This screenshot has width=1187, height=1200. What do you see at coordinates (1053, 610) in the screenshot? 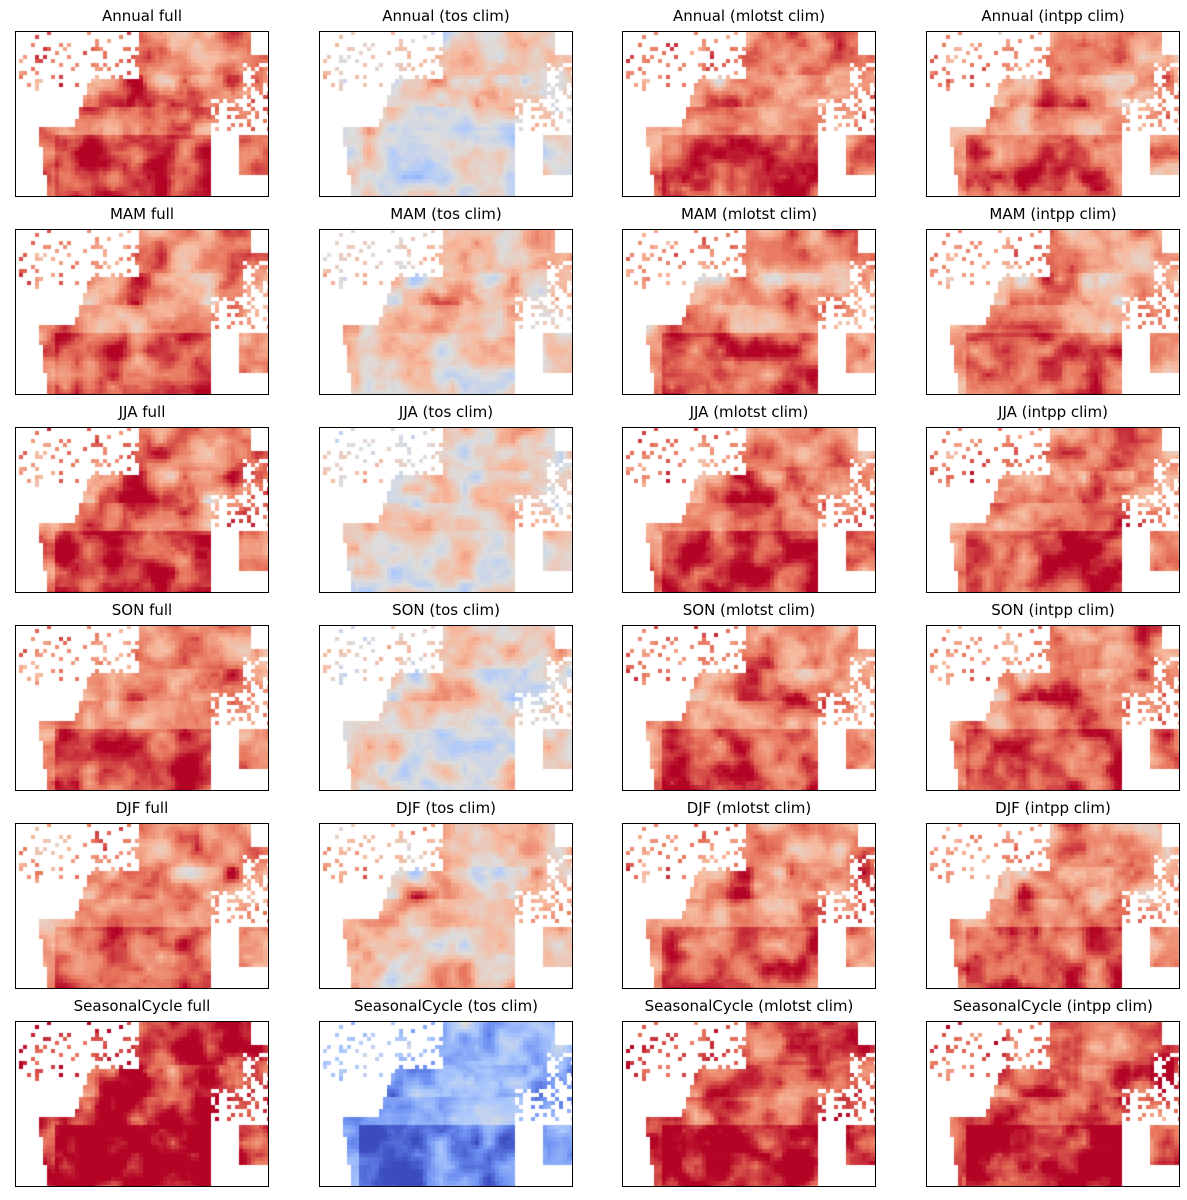
I see `panel-title: SON (intpp clim)` at bounding box center [1053, 610].